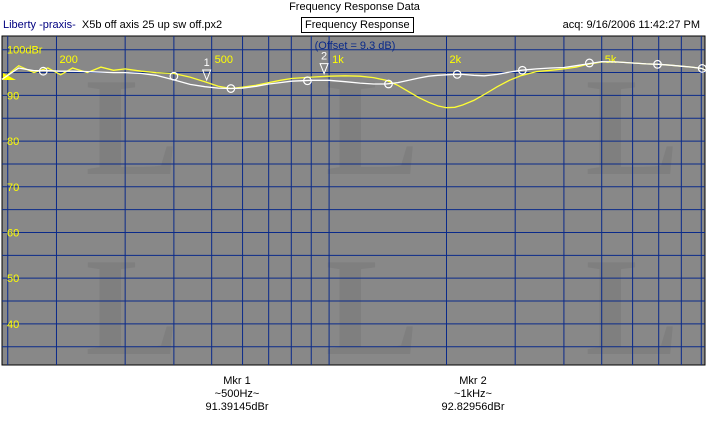  I want to click on window-title: Frequency Response Data, so click(354, 7).